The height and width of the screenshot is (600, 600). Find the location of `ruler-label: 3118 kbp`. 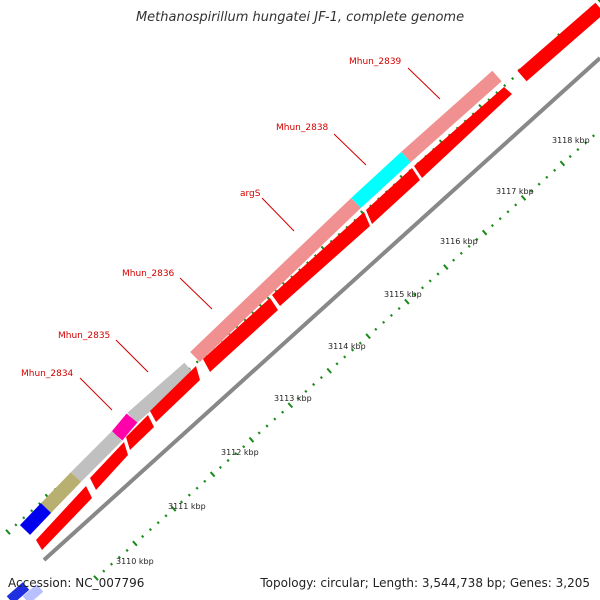

ruler-label: 3118 kbp is located at coordinates (571, 140).